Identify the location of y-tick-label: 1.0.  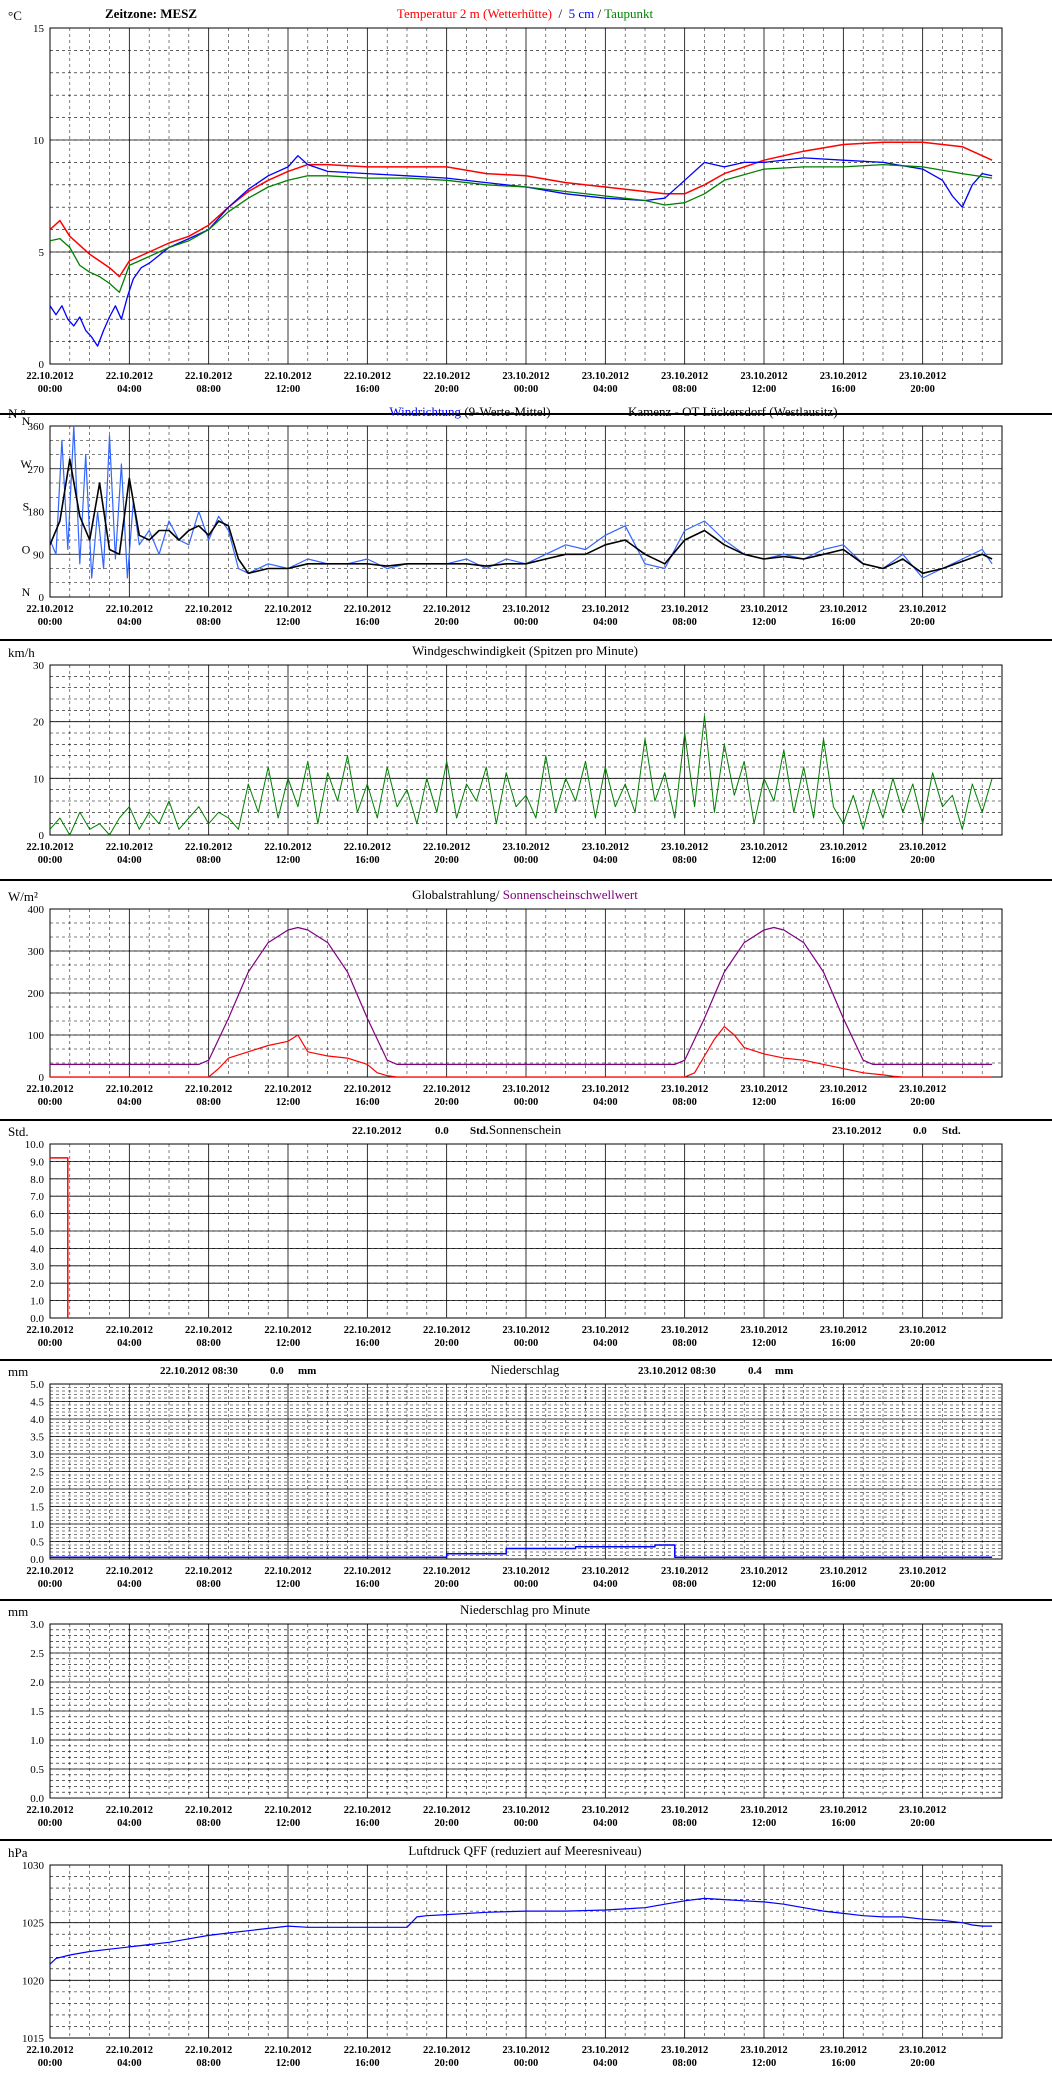
(37, 1525).